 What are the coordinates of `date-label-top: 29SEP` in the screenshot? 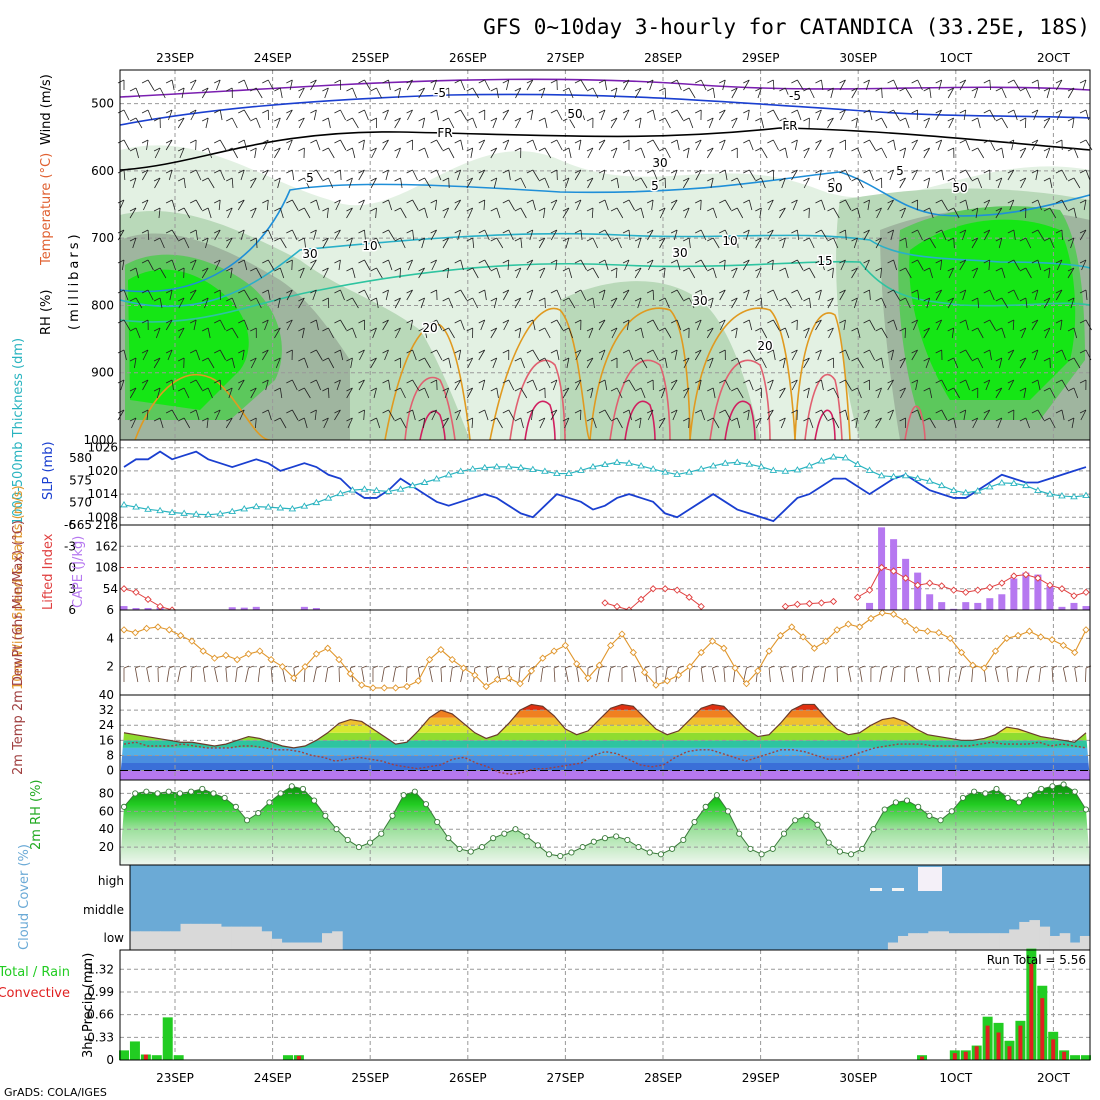 It's located at (761, 58).